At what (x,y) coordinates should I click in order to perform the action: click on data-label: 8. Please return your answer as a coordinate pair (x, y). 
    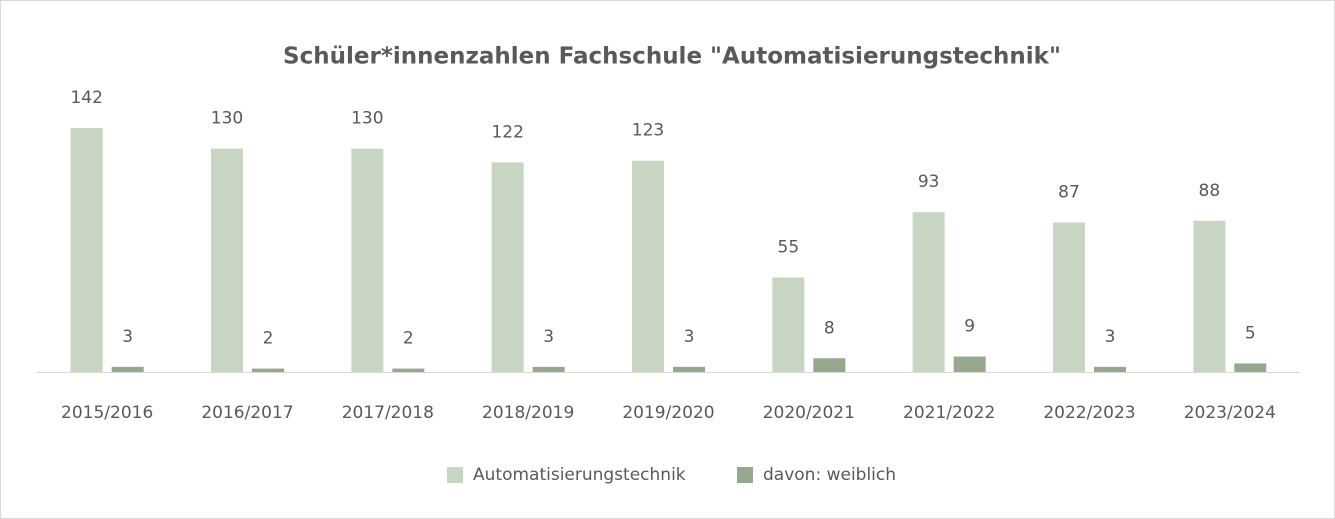
    Looking at the image, I should click on (829, 328).